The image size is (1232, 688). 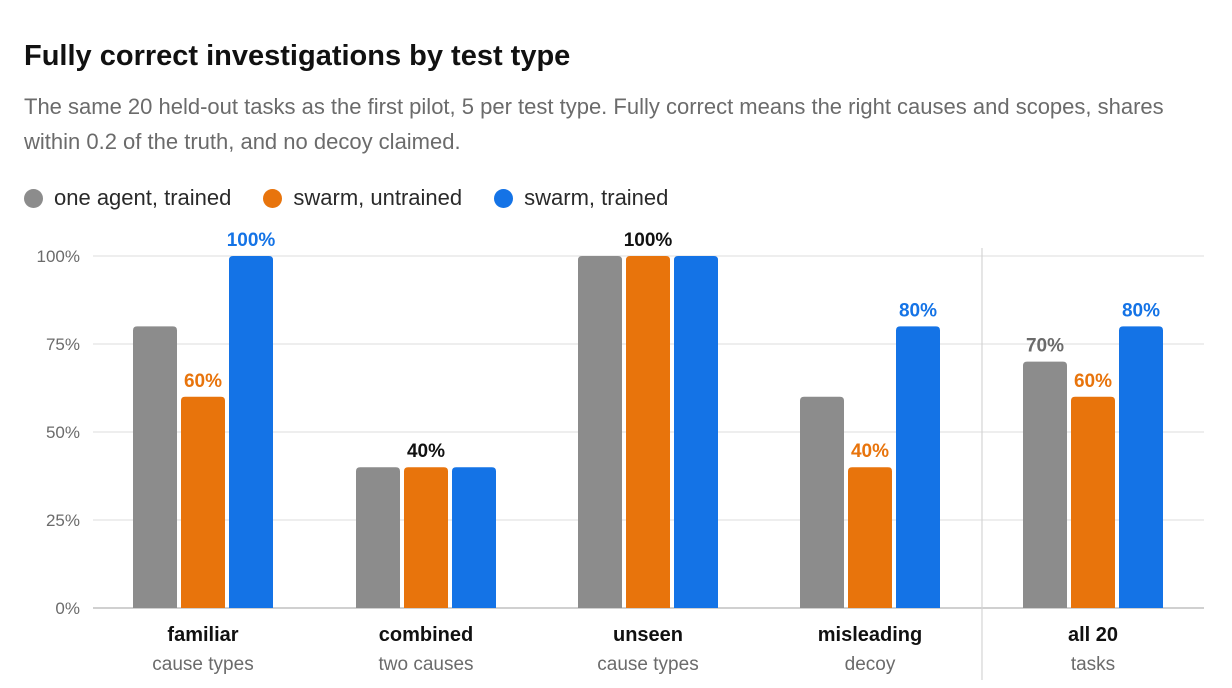 What do you see at coordinates (1093, 664) in the screenshot?
I see `category-sublabel: tasks` at bounding box center [1093, 664].